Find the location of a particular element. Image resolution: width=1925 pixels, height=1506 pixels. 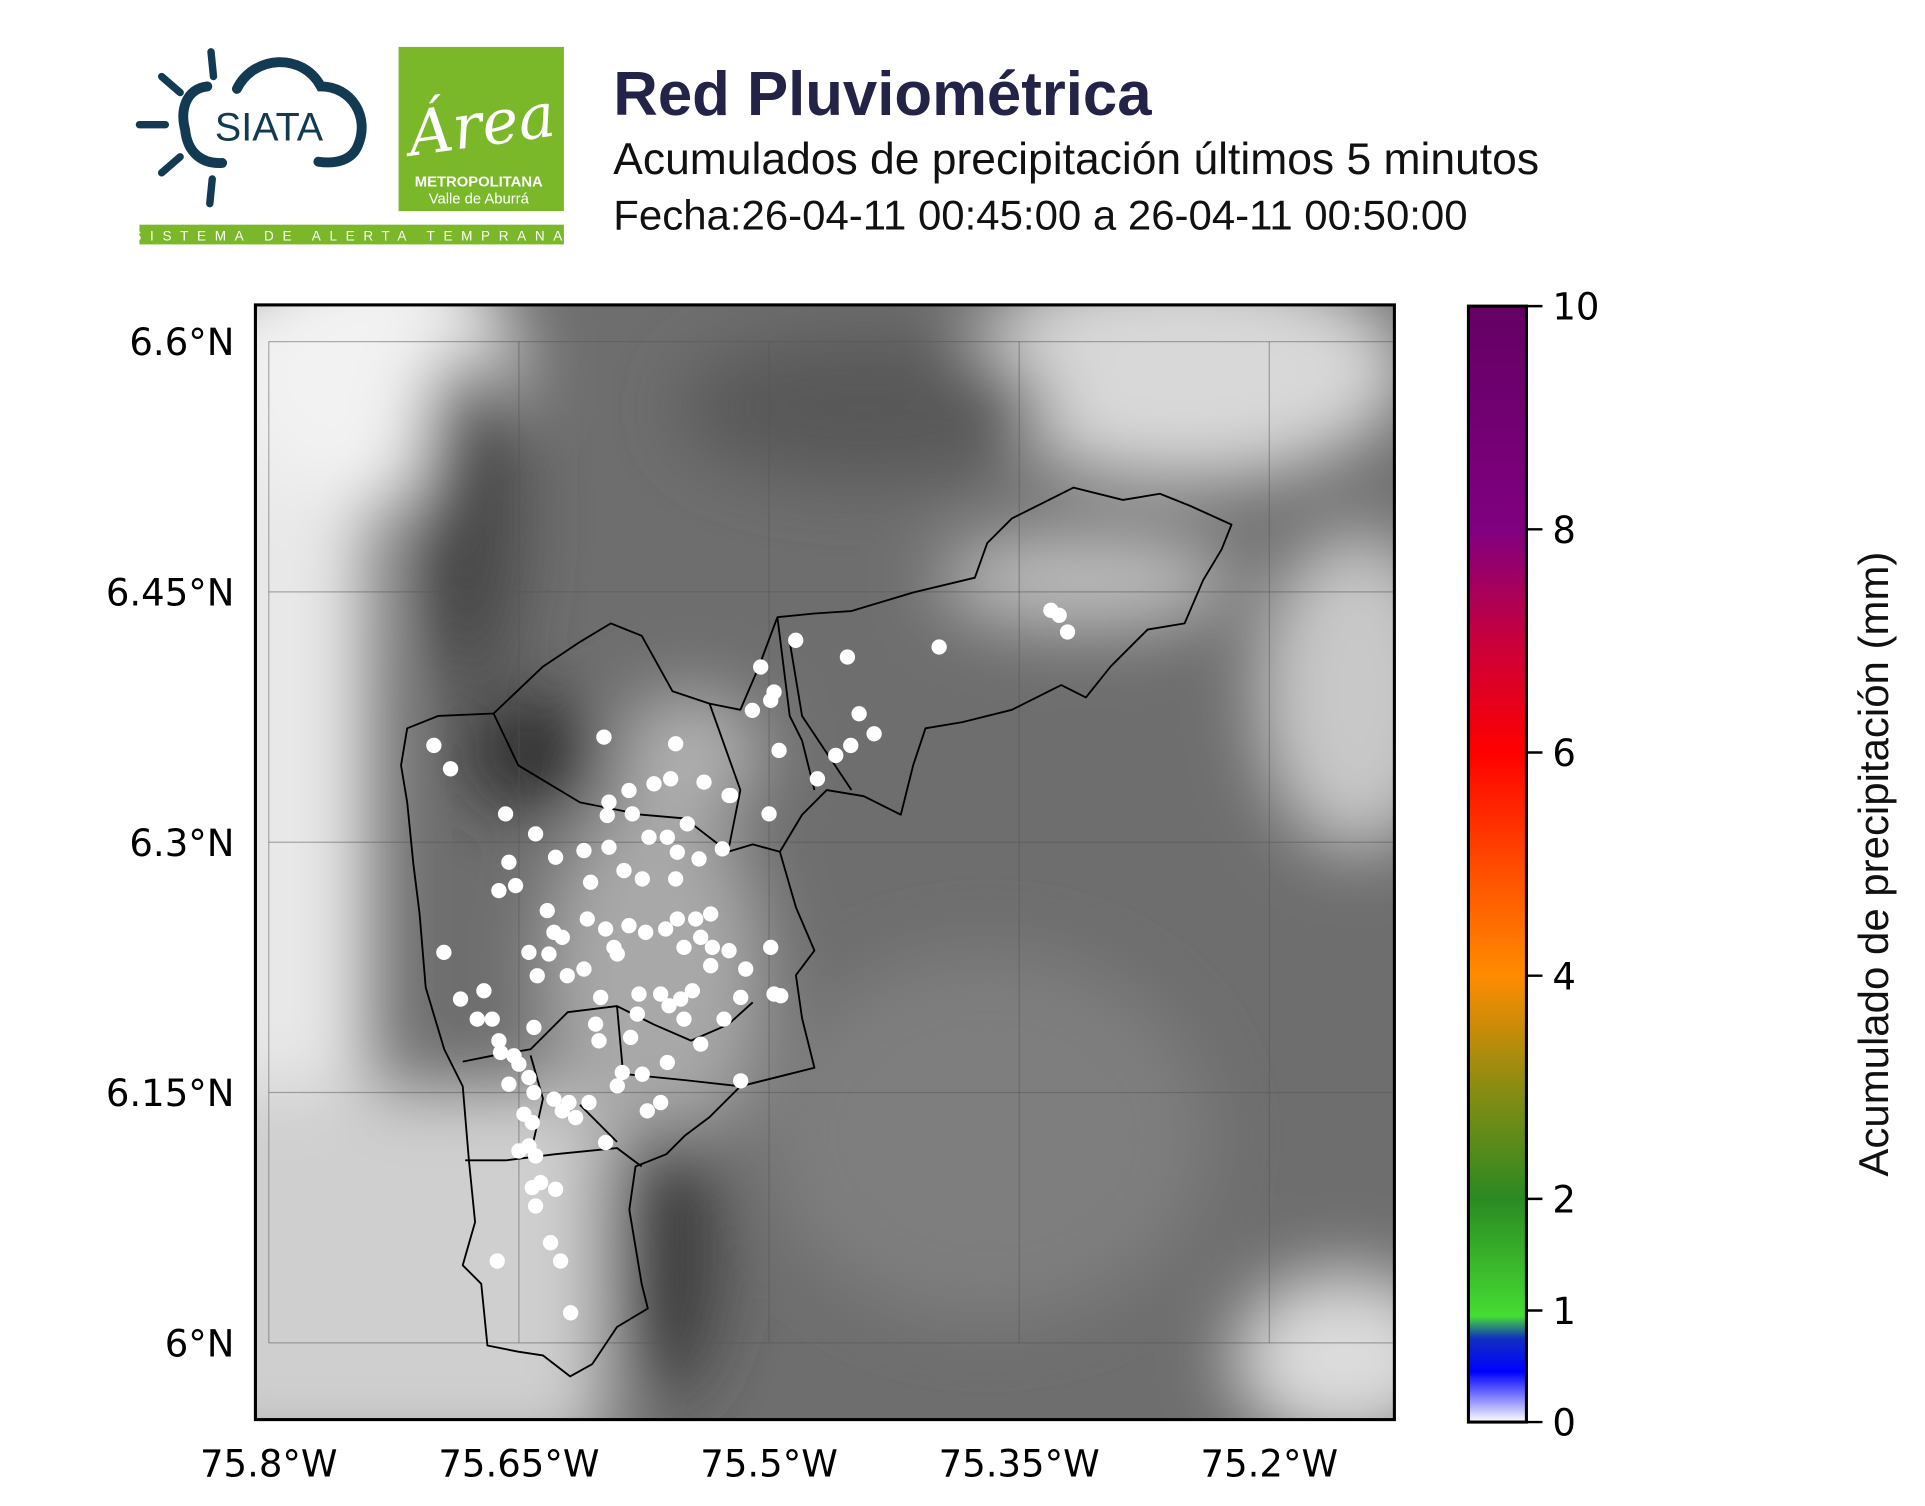

lon-tick-label: 75.5°W is located at coordinates (769, 1463).